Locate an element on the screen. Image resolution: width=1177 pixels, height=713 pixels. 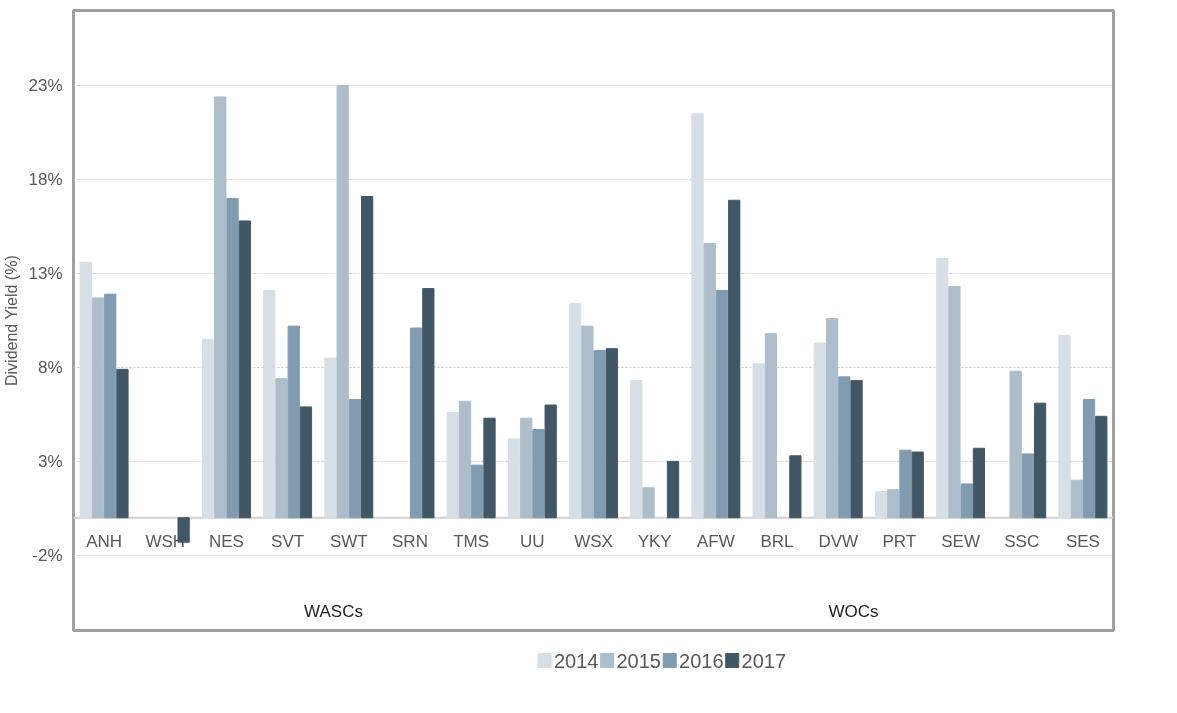
y-tick-label: 18% is located at coordinates (45, 180).